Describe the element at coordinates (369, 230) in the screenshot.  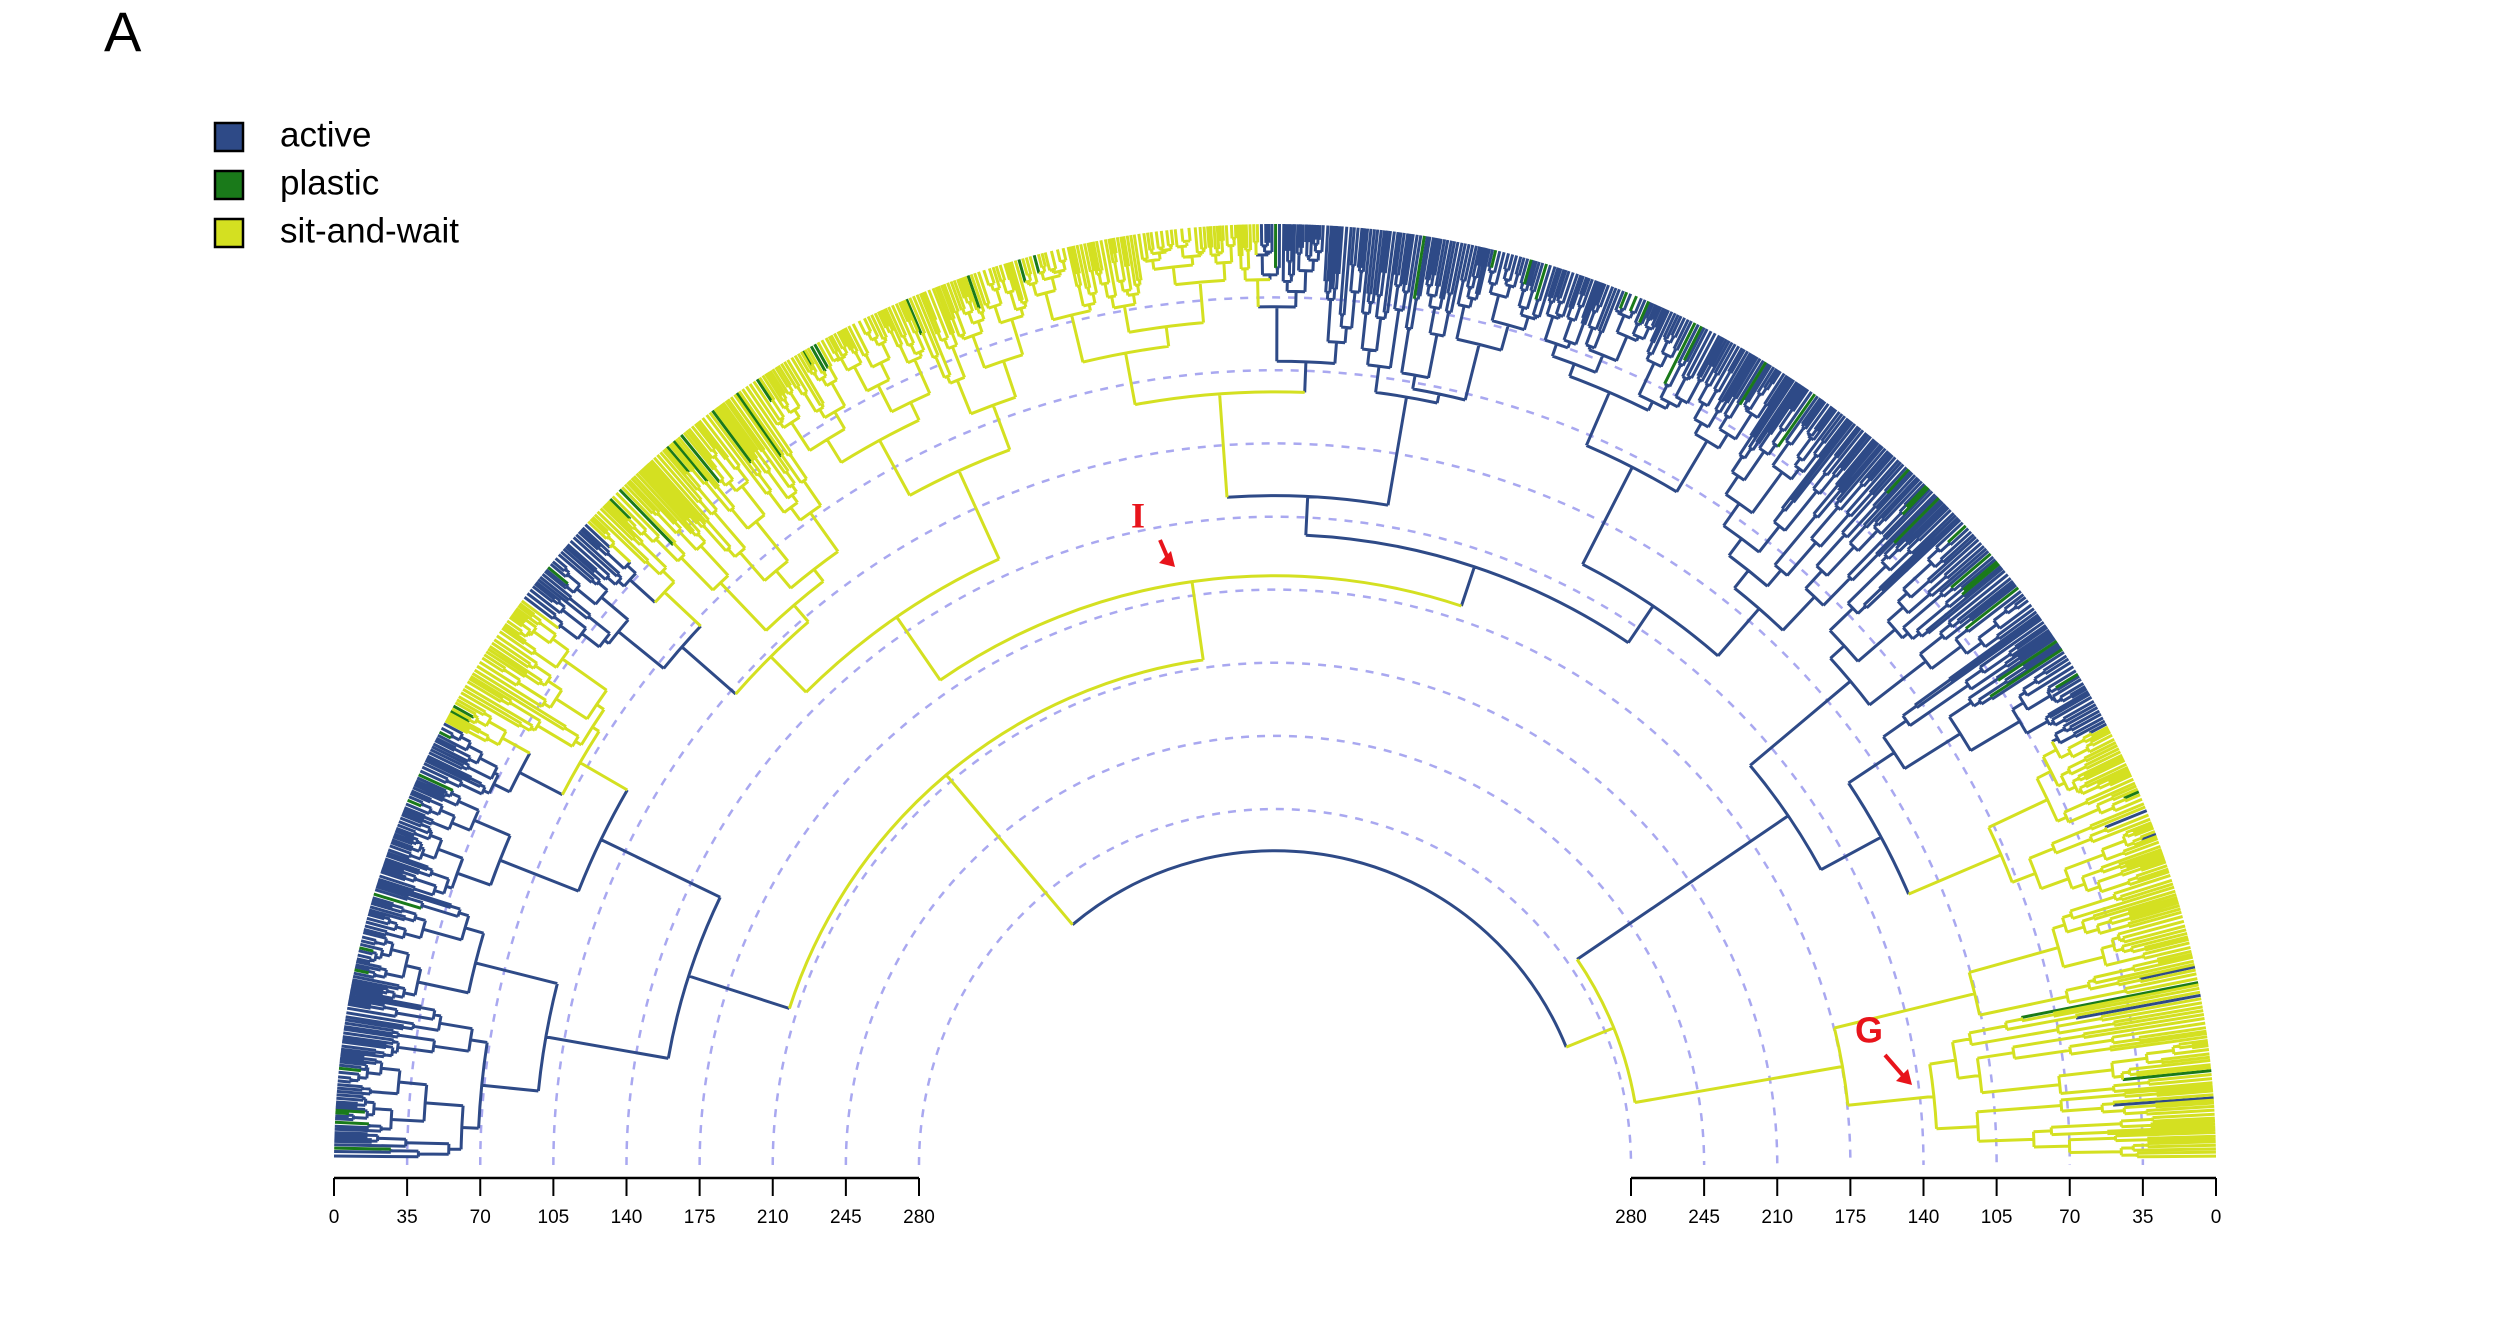
I see `legend-label: sit-and-wait` at that location.